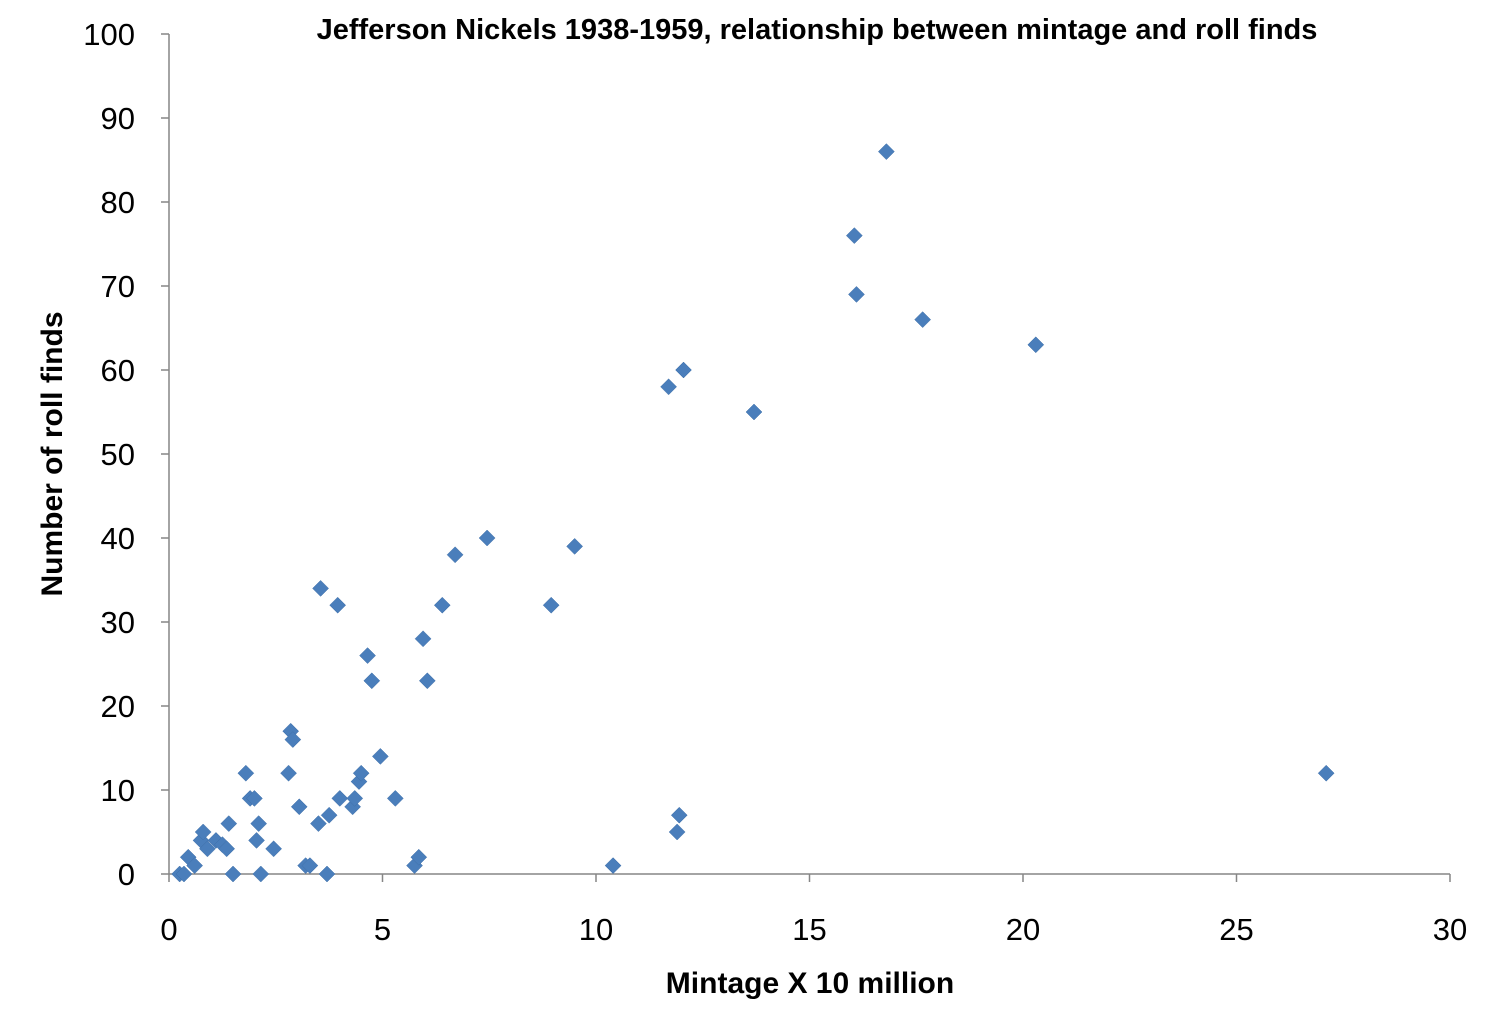  I want to click on y-tick-label: 60, so click(118, 370).